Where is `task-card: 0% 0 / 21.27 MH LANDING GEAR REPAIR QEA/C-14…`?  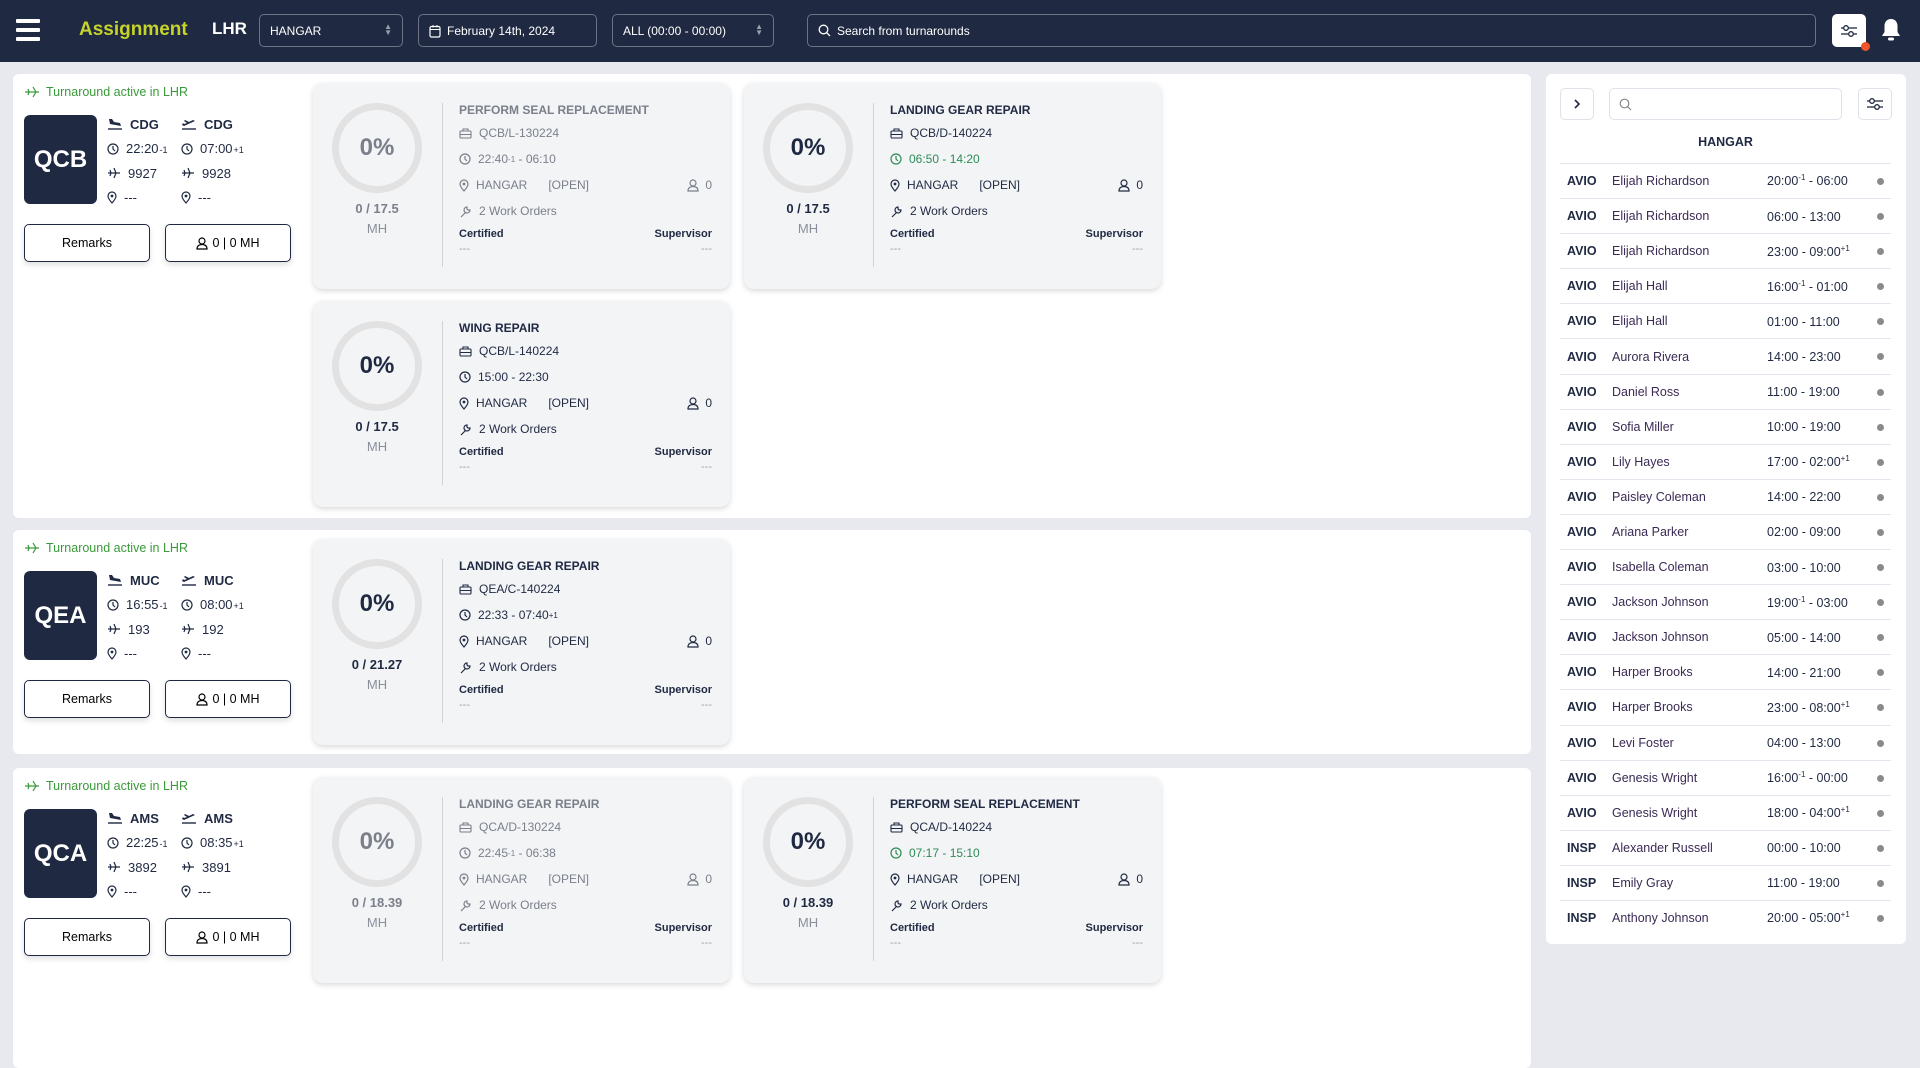
task-card: 0% 0 / 21.27 MH LANDING GEAR REPAIR QEA/C-14… is located at coordinates (521, 642).